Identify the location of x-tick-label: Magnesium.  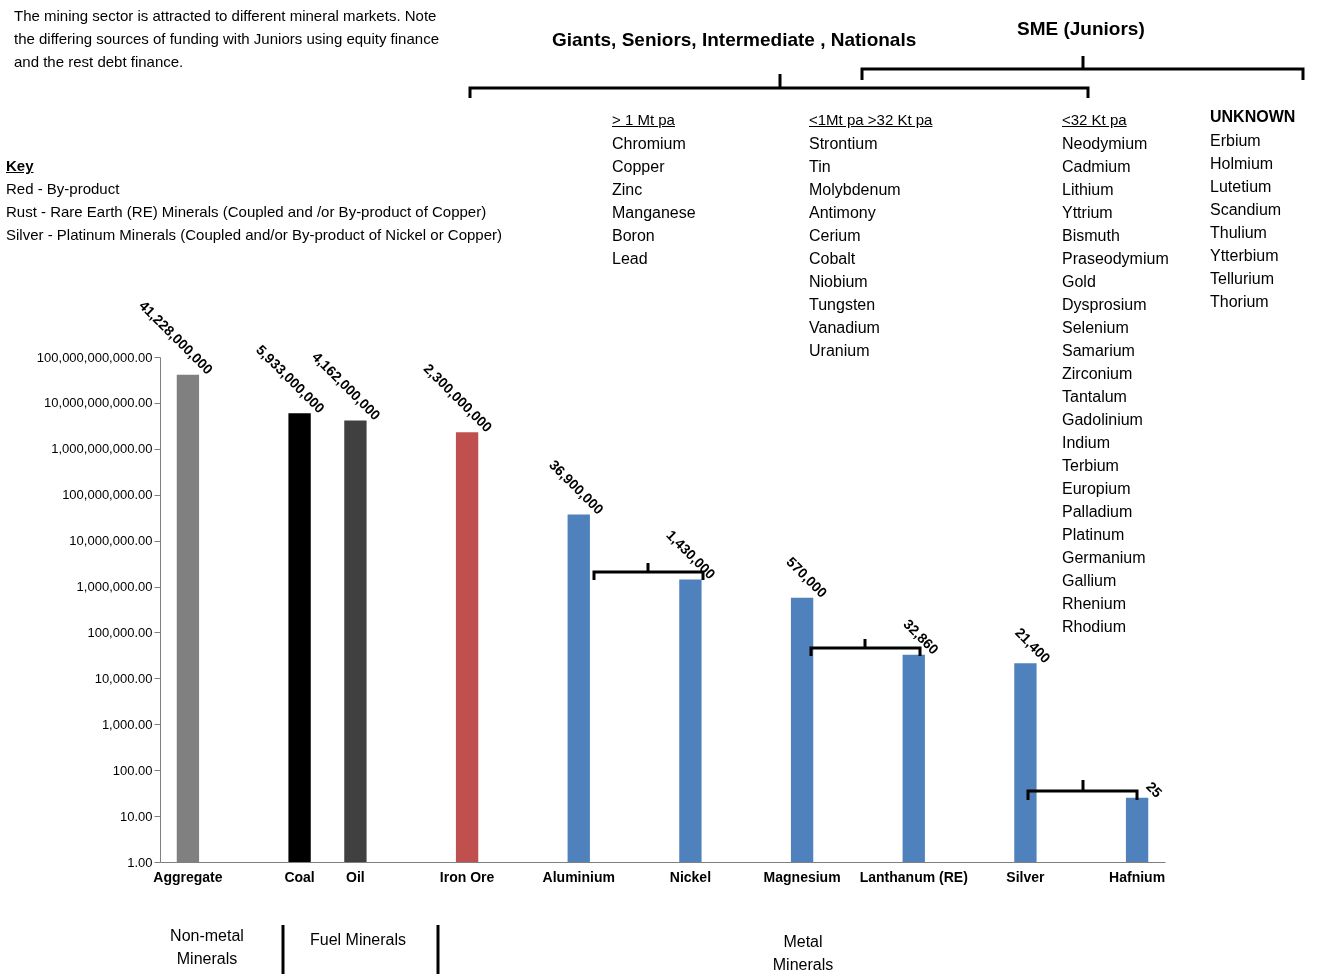
(802, 876).